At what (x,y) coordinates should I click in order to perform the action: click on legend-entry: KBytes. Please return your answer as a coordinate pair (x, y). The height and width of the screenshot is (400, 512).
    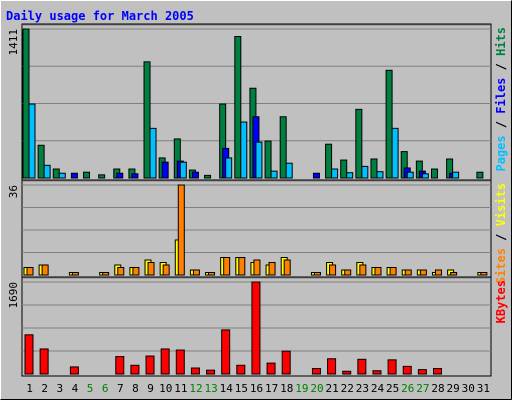
    Looking at the image, I should click on (501, 301).